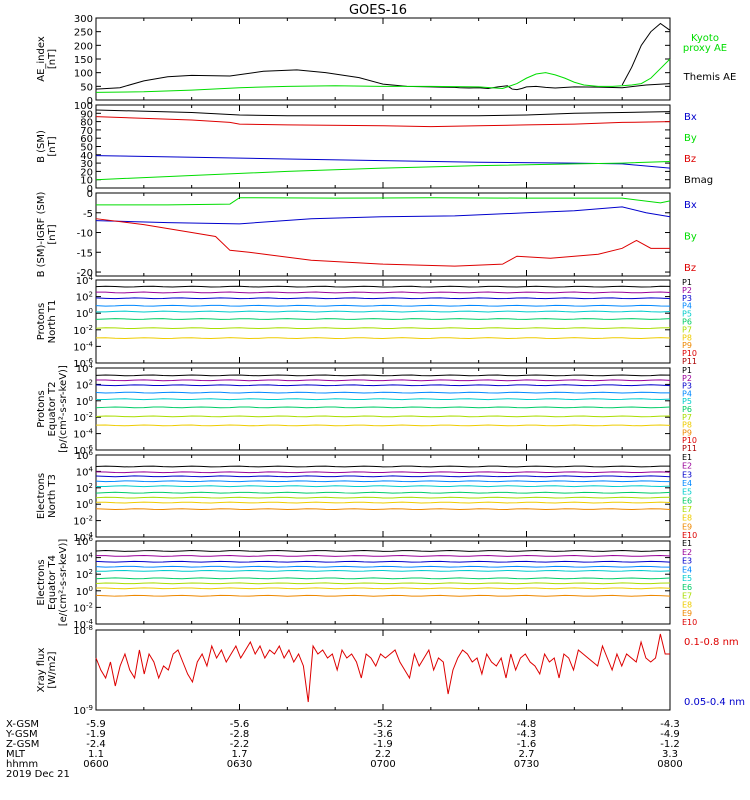 The height and width of the screenshot is (800, 750). Describe the element at coordinates (383, 215) in the screenshot. I see `series-bx` at that location.